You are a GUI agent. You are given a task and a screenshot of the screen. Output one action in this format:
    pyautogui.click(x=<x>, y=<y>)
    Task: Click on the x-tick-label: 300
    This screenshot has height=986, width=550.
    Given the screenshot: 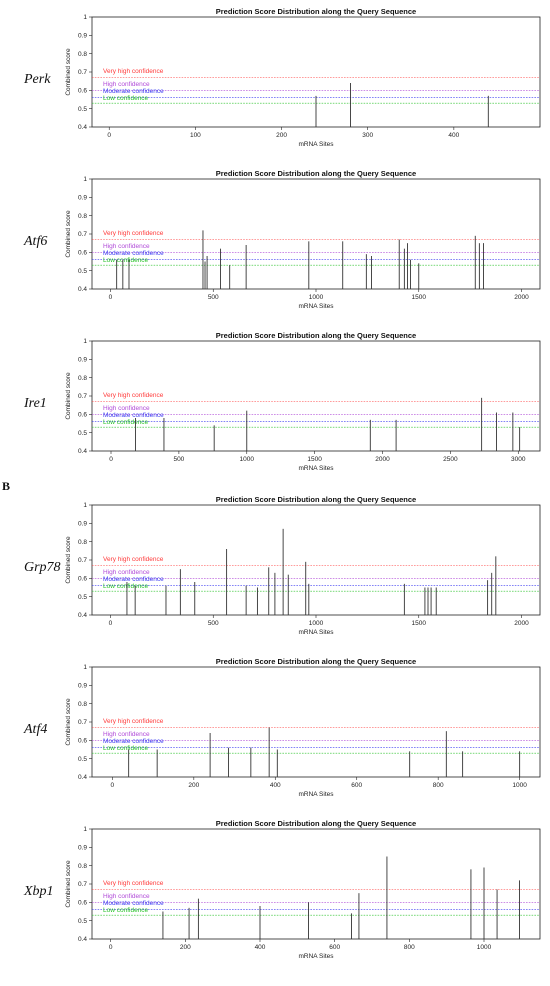 What is the action you would take?
    pyautogui.click(x=367, y=135)
    